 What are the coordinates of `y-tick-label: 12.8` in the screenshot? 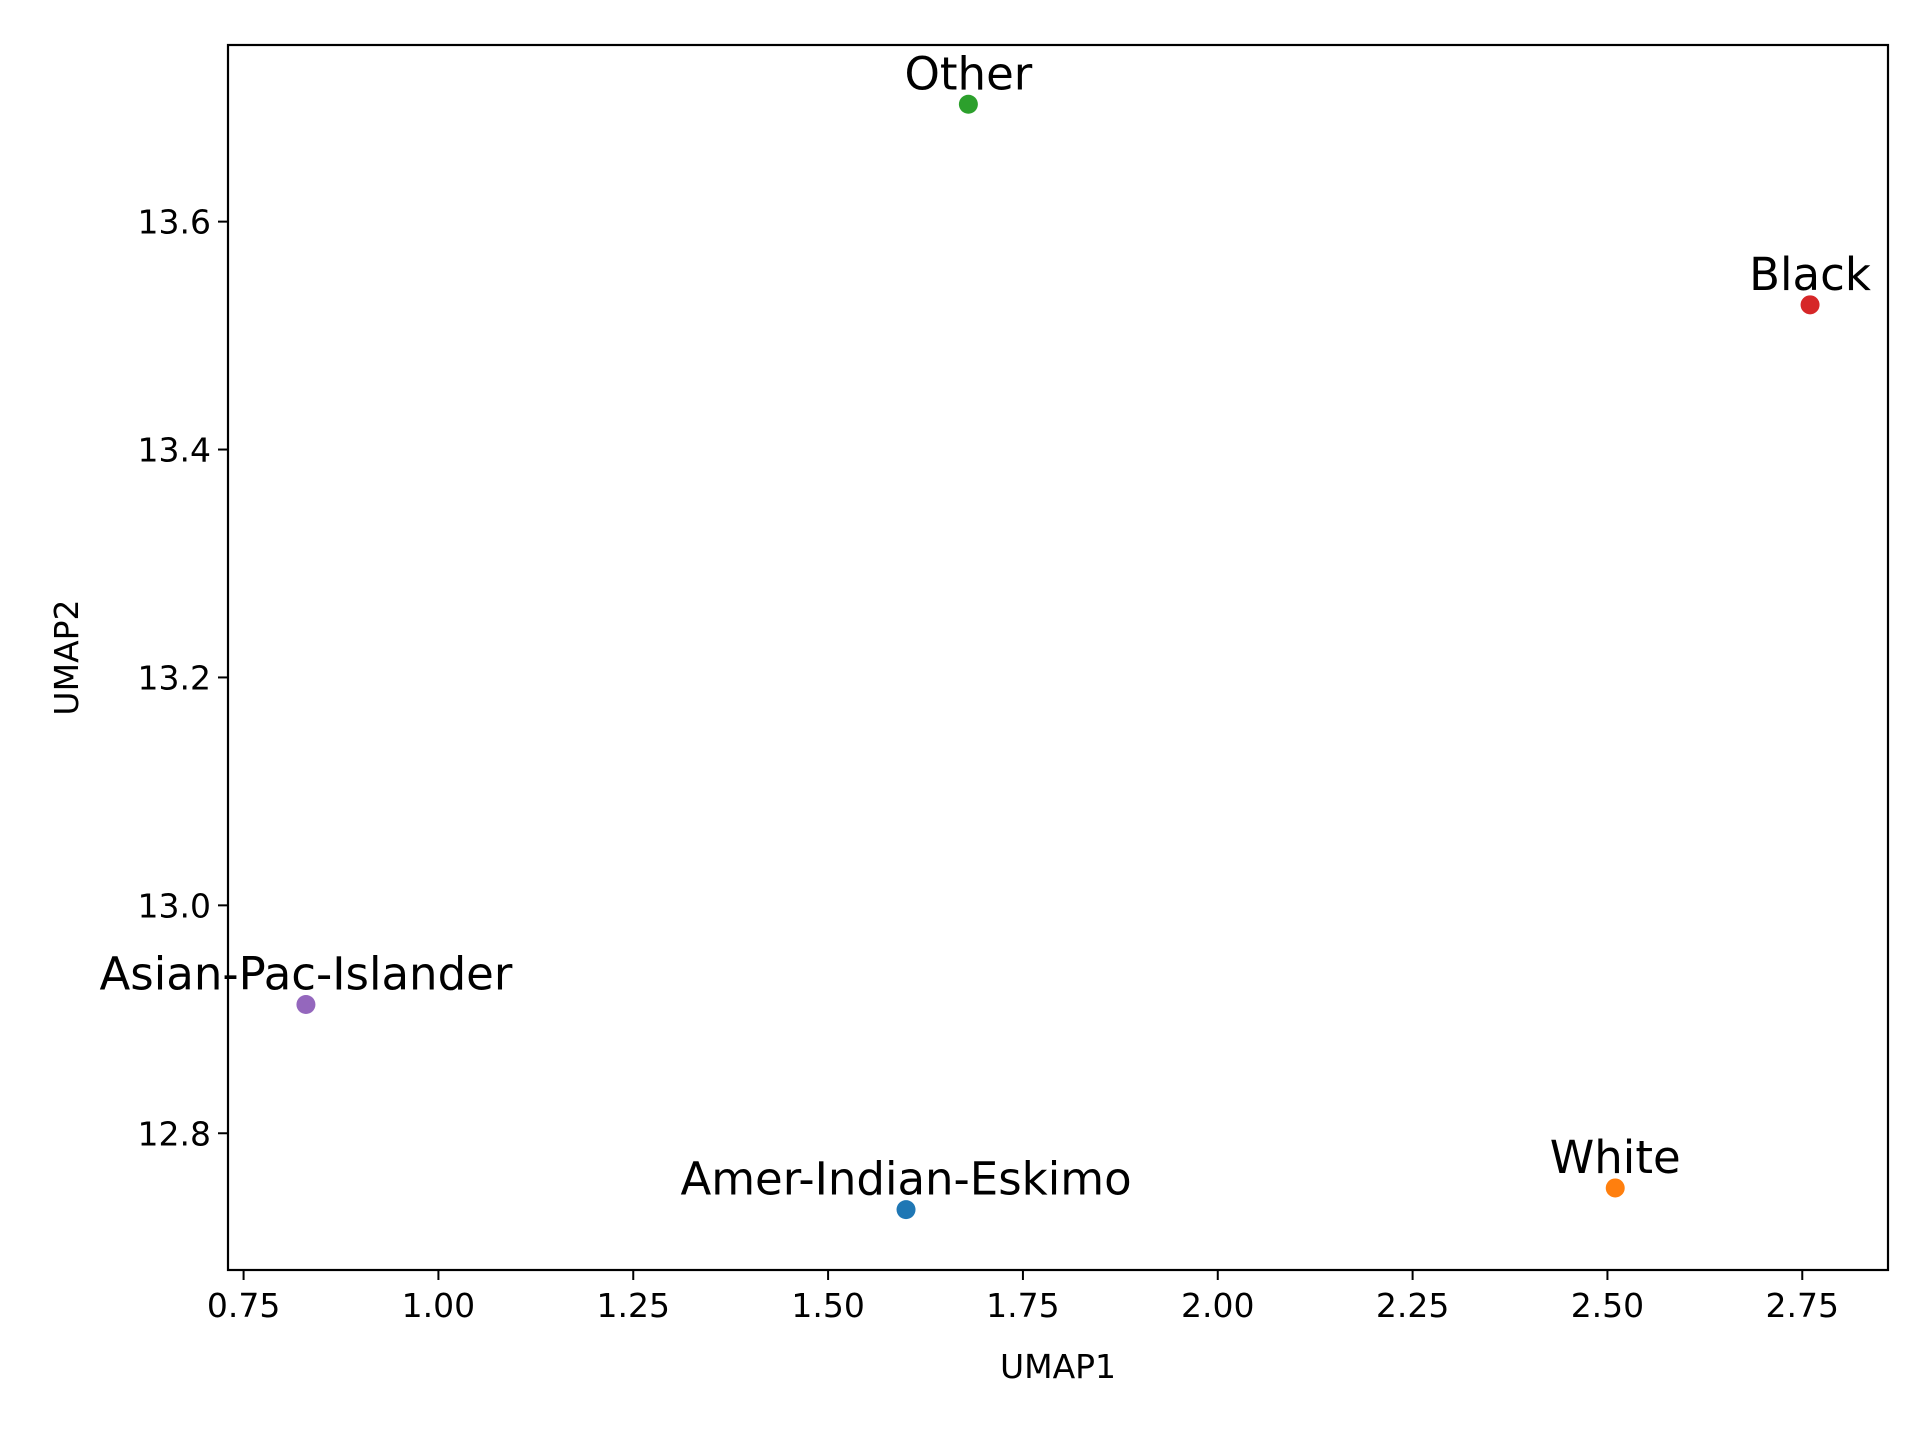 It's located at (174, 1133).